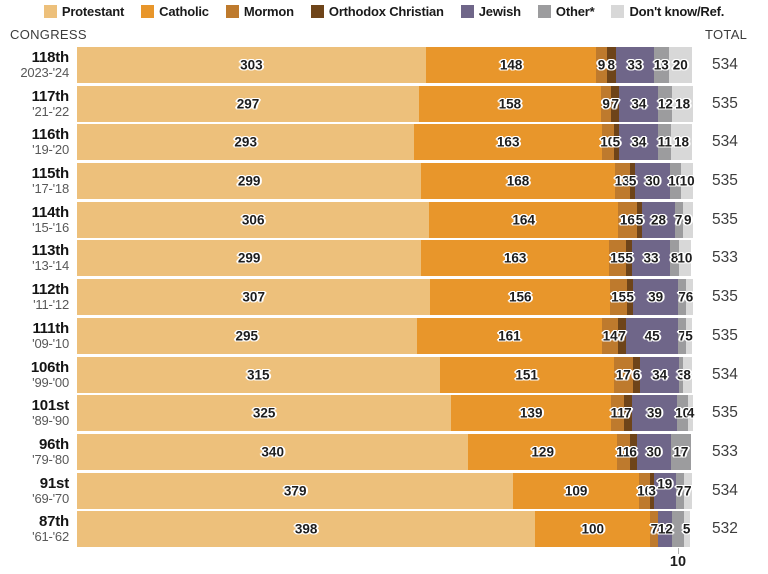  Describe the element at coordinates (510, 104) in the screenshot. I see `segment-value-label: 158` at that location.